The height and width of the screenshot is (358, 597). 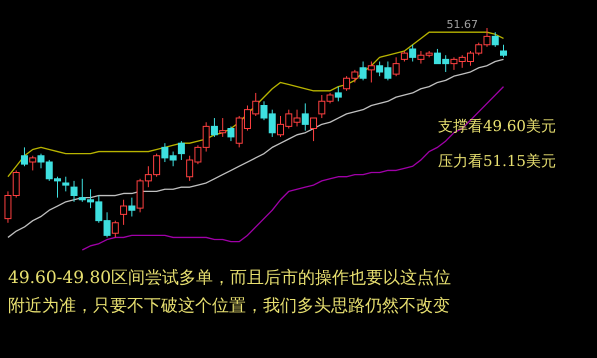 I want to click on text: 49.60-49.80区间尝试多单，而且后市的操作也要以这点位, so click(x=230, y=278).